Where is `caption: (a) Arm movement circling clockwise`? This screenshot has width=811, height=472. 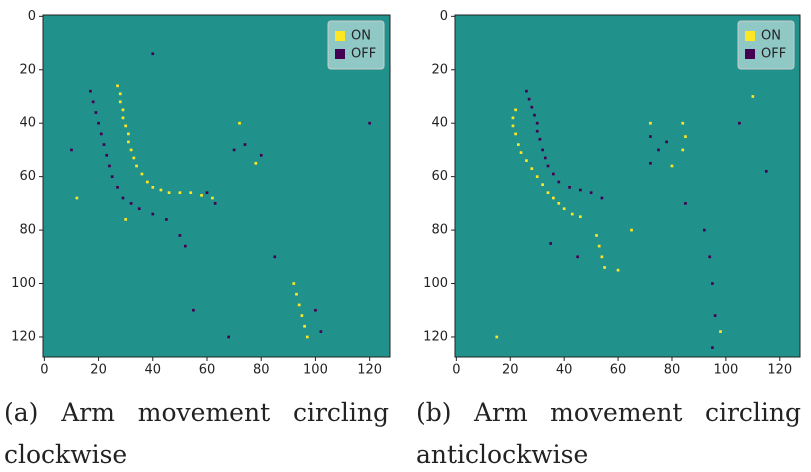 caption: (a) Arm movement circling clockwise is located at coordinates (196, 433).